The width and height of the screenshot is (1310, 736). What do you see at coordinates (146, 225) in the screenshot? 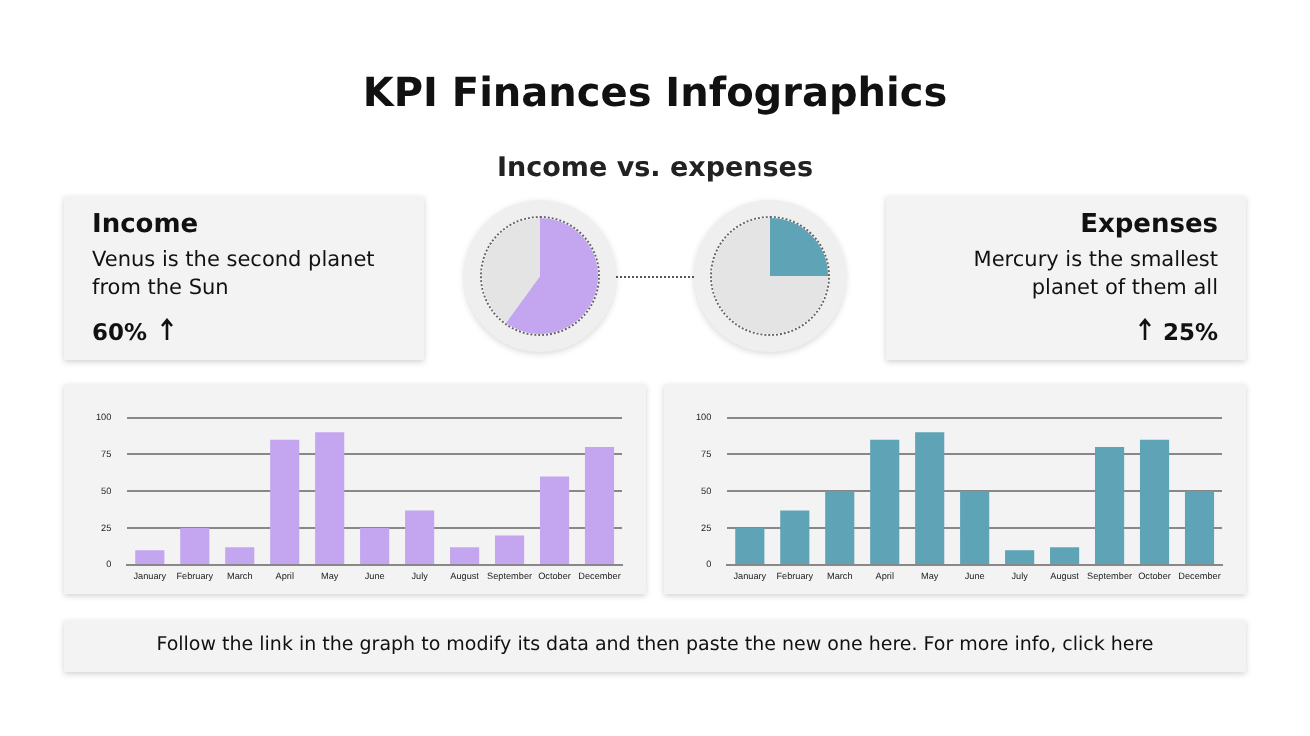
I see `text: Income` at bounding box center [146, 225].